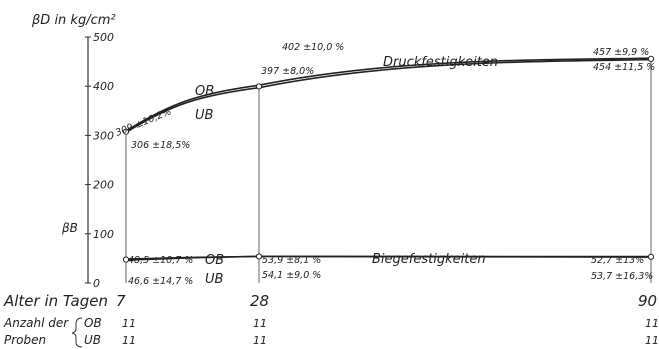 This screenshot has height=349, width=659. Describe the element at coordinates (93, 323) in the screenshot. I see `samples-ob-label: OB` at that location.